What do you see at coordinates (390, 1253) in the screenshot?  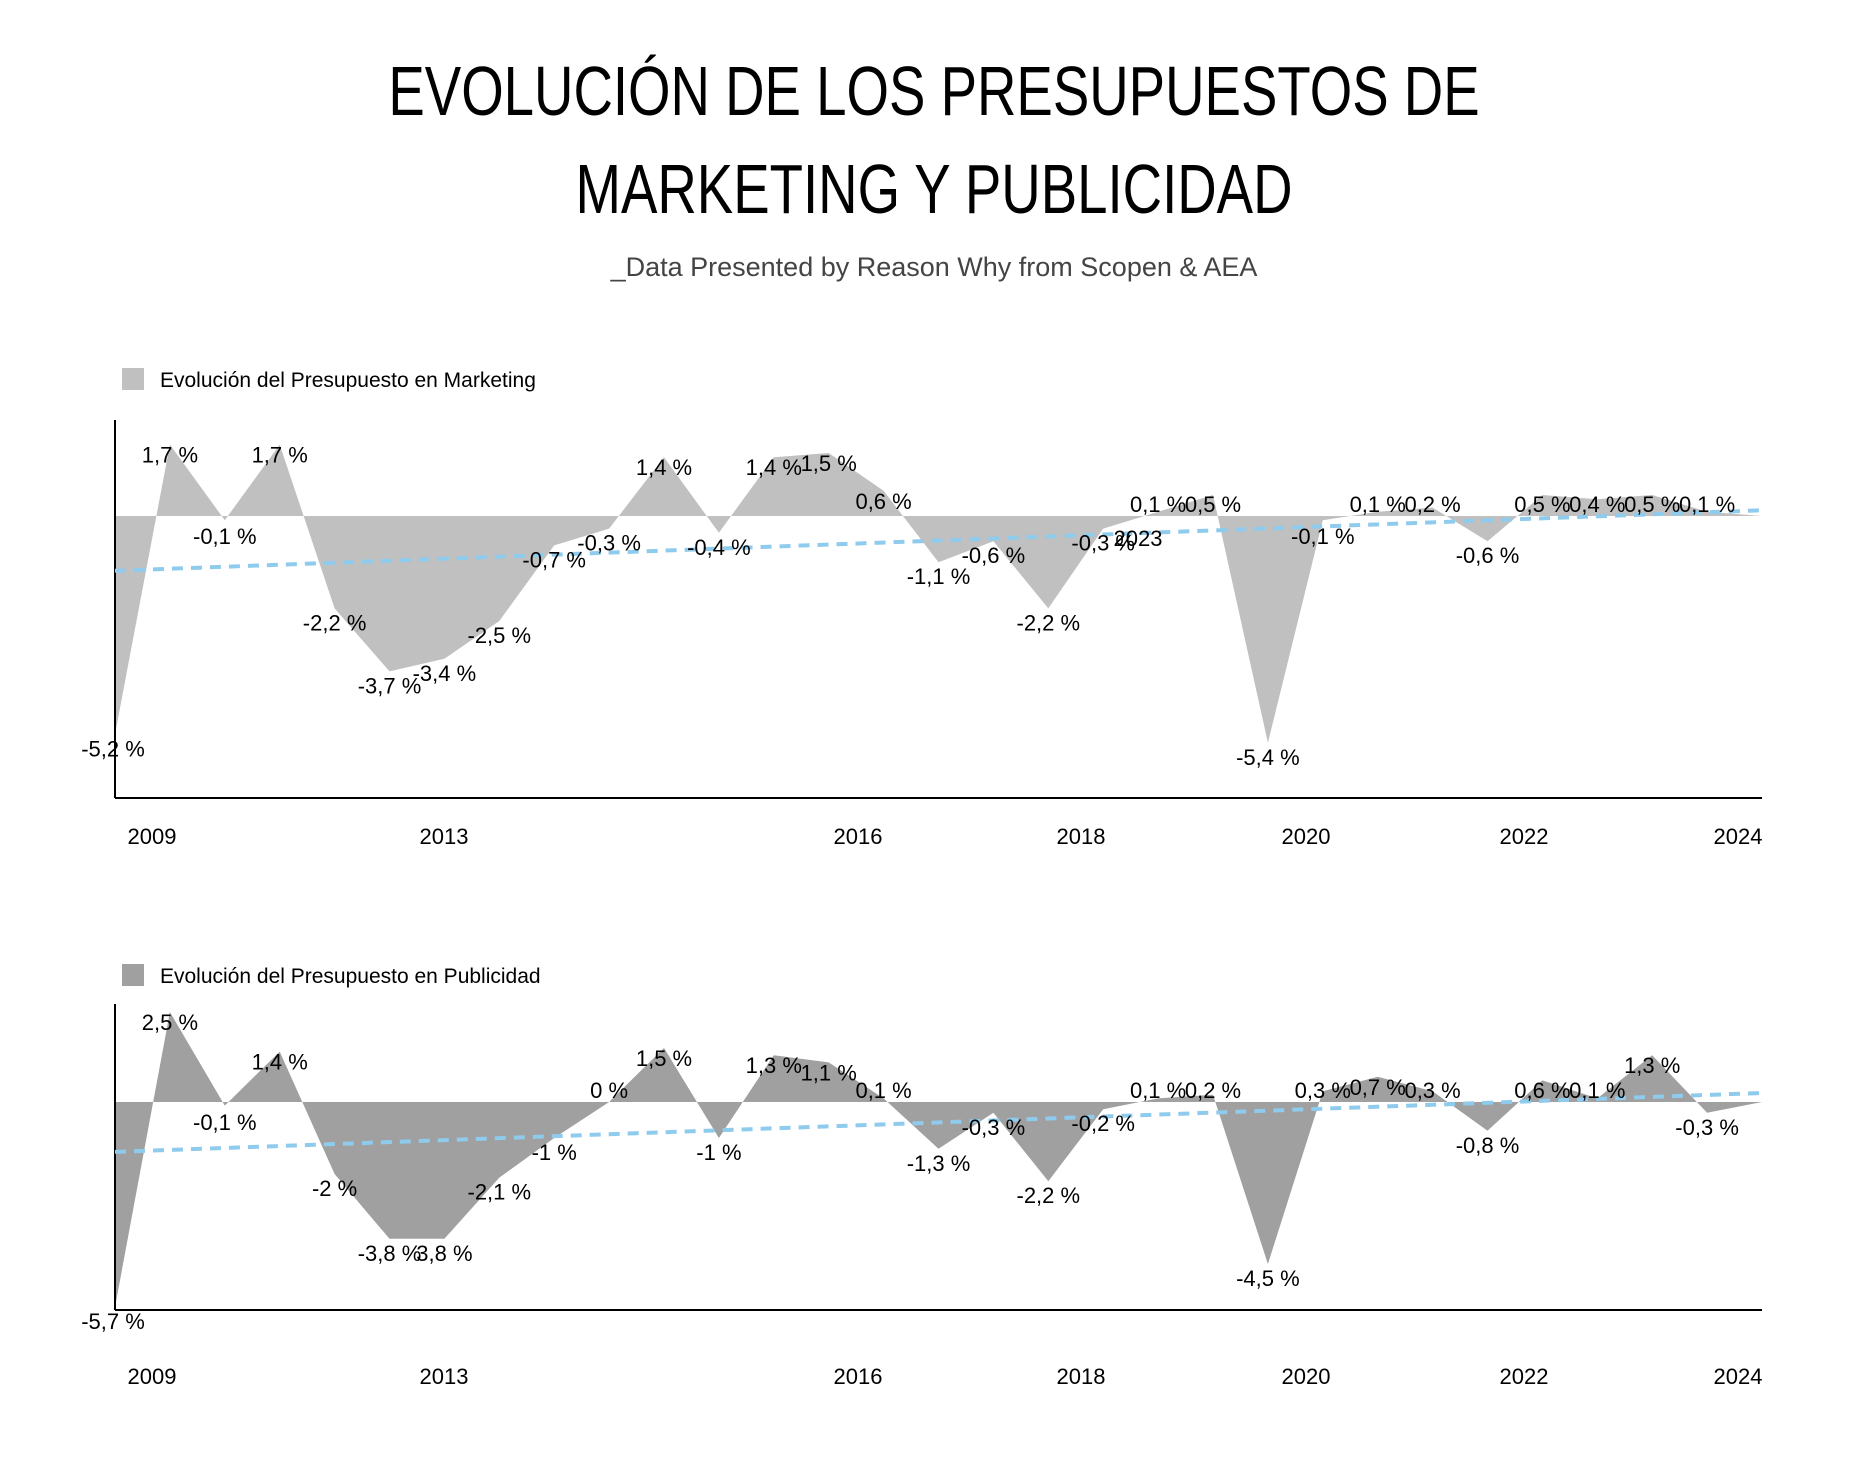 I see `data-label: -3,8 %` at bounding box center [390, 1253].